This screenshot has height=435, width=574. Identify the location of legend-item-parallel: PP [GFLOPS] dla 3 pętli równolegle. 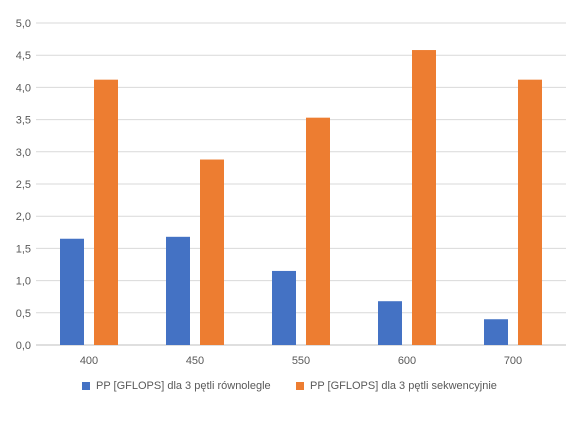
(176, 386).